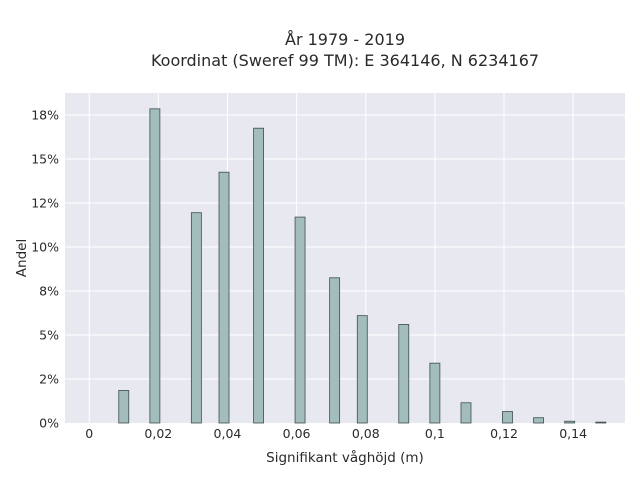  Describe the element at coordinates (49, 379) in the screenshot. I see `y-tick-label: 2%` at that location.